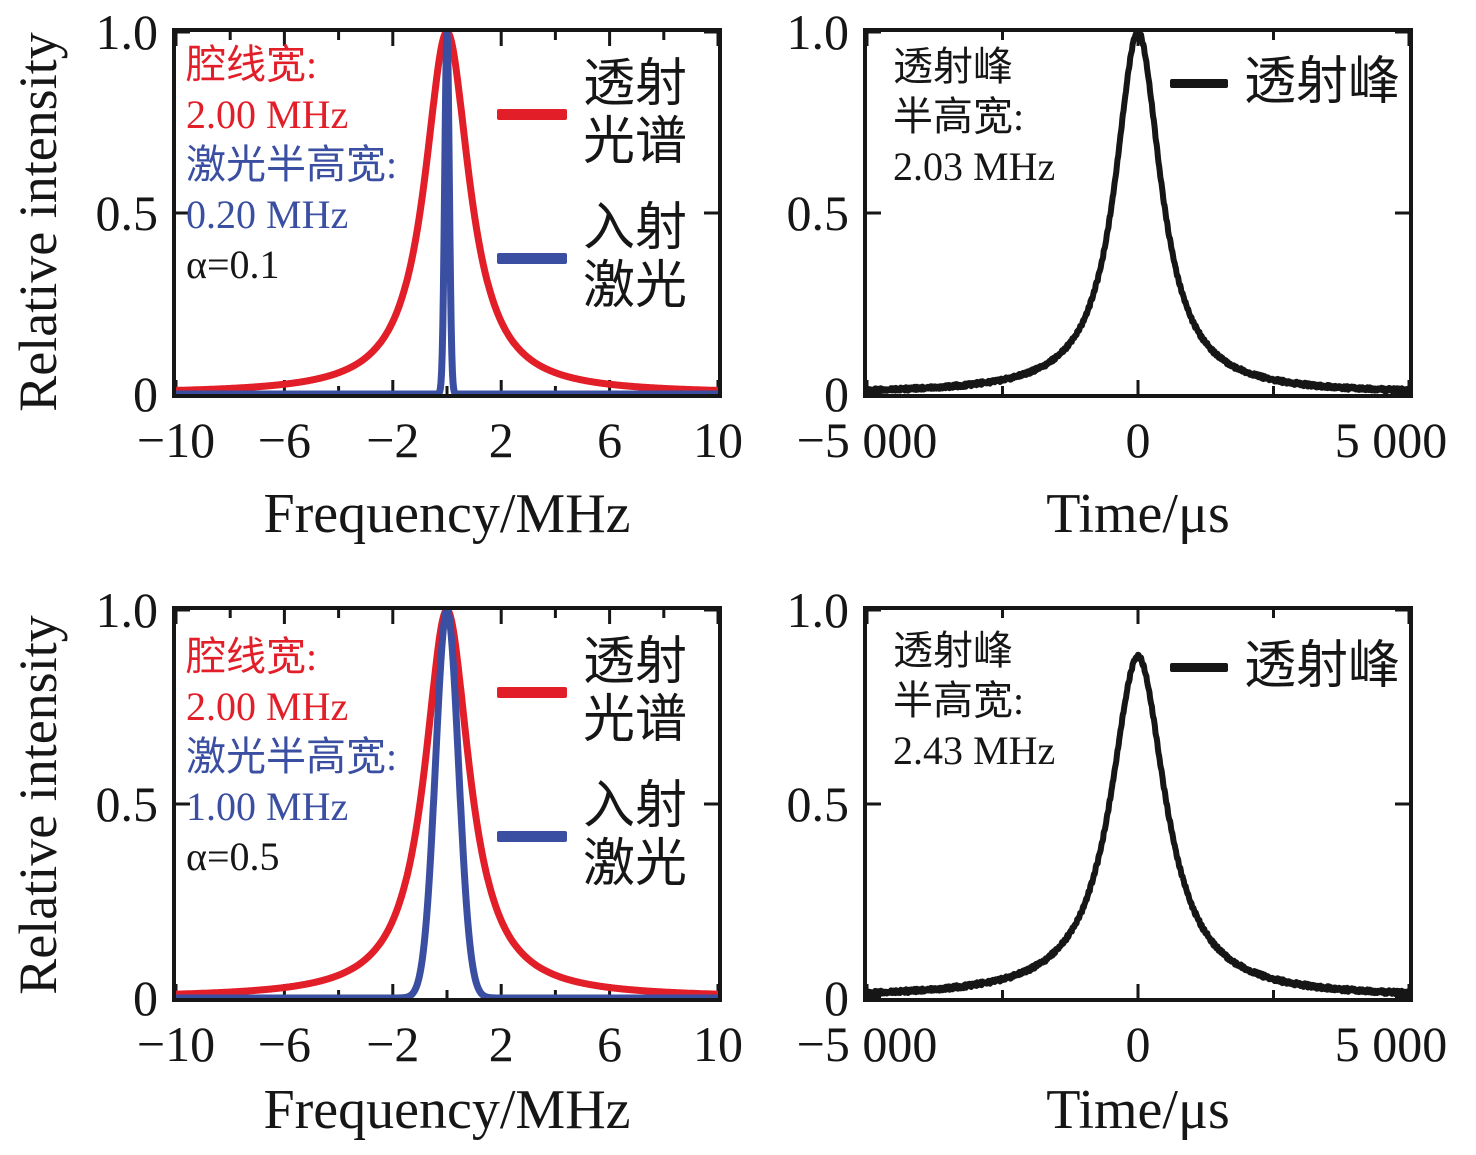 This screenshot has height=1155, width=1476. What do you see at coordinates (233, 264) in the screenshot?
I see `annotation-line: α=0.1` at bounding box center [233, 264].